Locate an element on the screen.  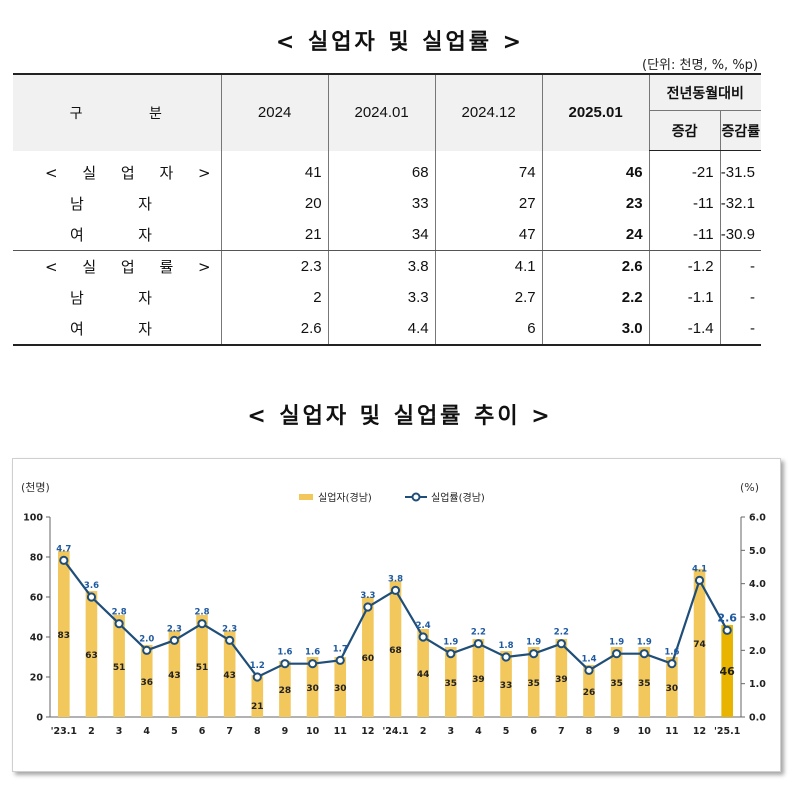
table-row: < 실 업 률 >2.3 3.8 4.1 2.6 -1.2- is located at coordinates (387, 266).